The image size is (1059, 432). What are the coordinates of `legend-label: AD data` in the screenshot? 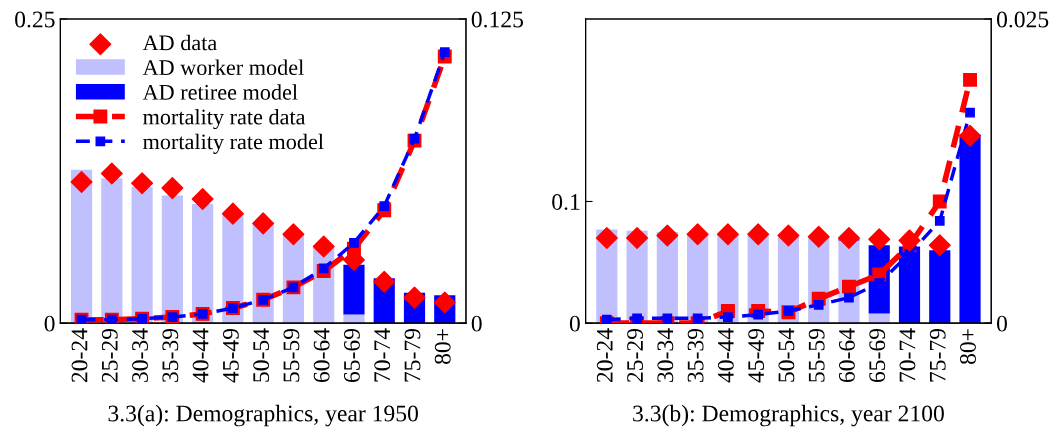 It's located at (179, 42).